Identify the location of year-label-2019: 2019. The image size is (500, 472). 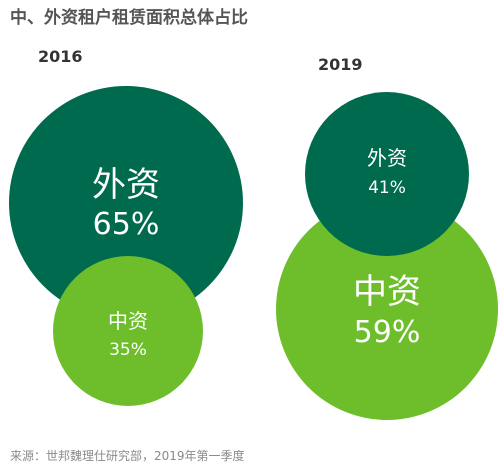
(340, 64).